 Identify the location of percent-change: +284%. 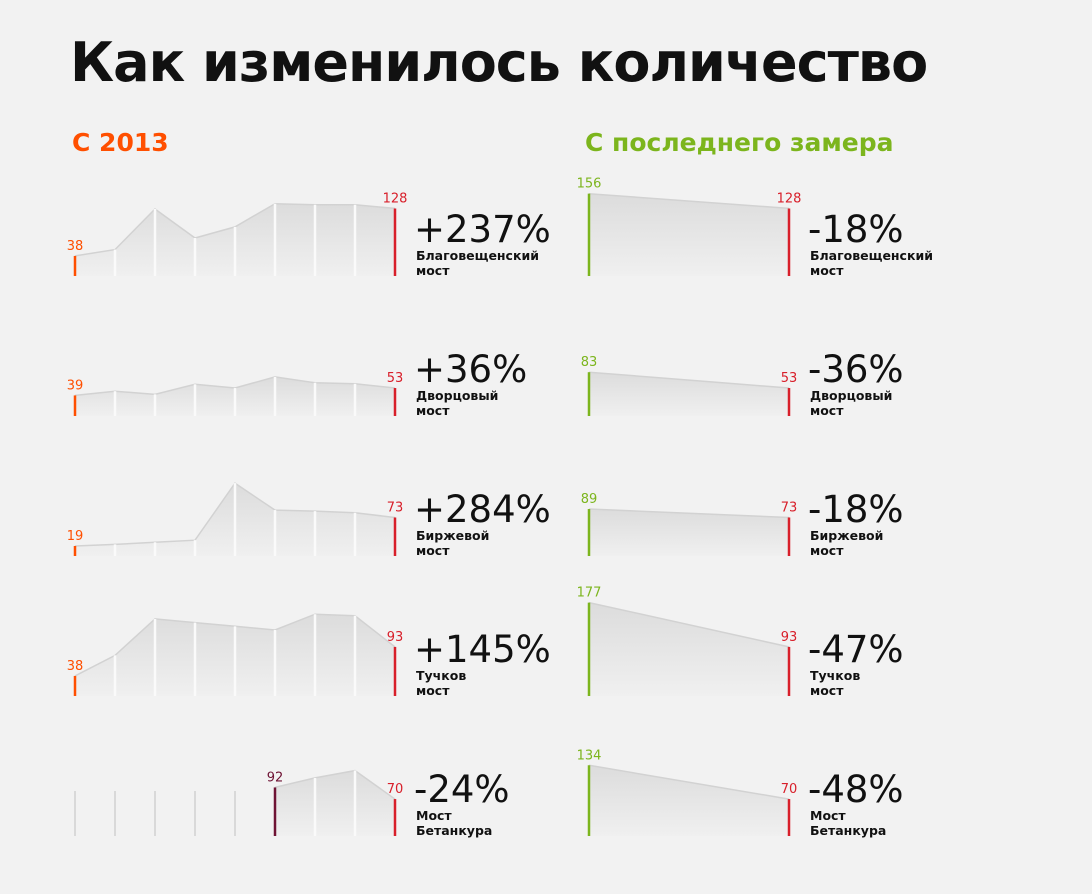
(482, 509).